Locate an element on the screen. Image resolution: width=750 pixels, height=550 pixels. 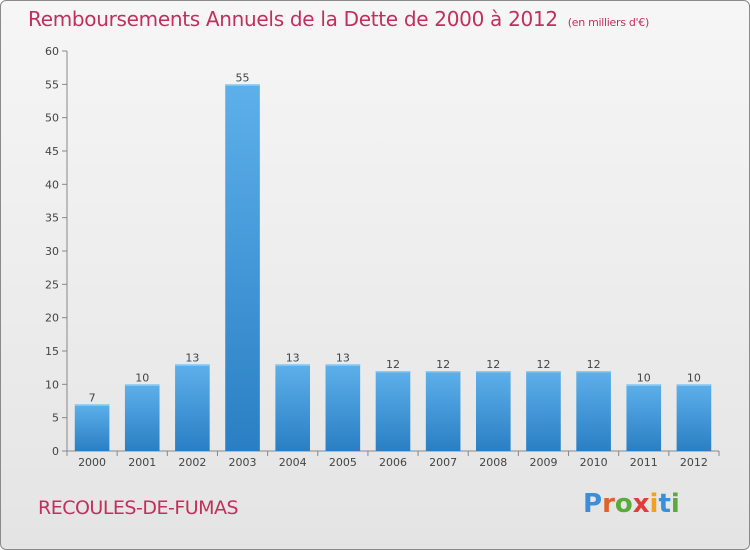
logo-letter: P is located at coordinates (593, 504).